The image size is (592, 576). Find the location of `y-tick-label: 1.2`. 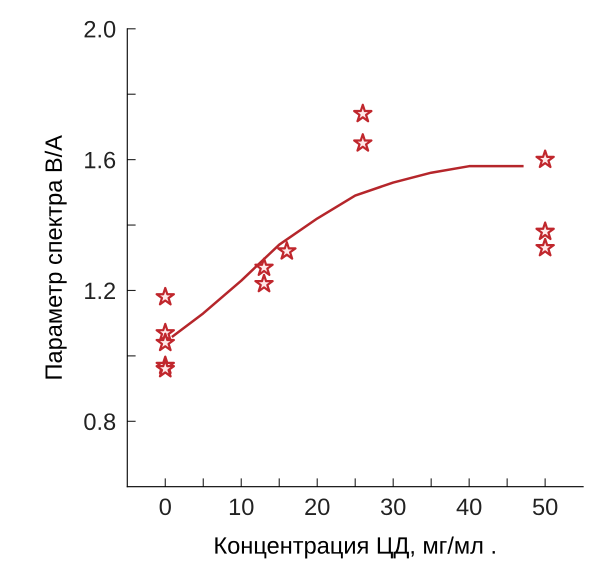

y-tick-label: 1.2 is located at coordinates (100, 291).